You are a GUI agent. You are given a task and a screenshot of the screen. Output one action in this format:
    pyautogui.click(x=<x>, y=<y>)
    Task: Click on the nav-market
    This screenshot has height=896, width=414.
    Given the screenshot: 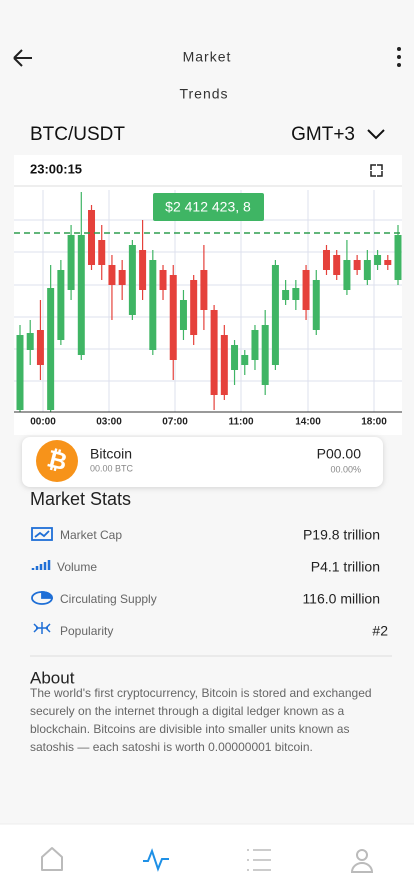 What is the action you would take?
    pyautogui.click(x=156, y=860)
    